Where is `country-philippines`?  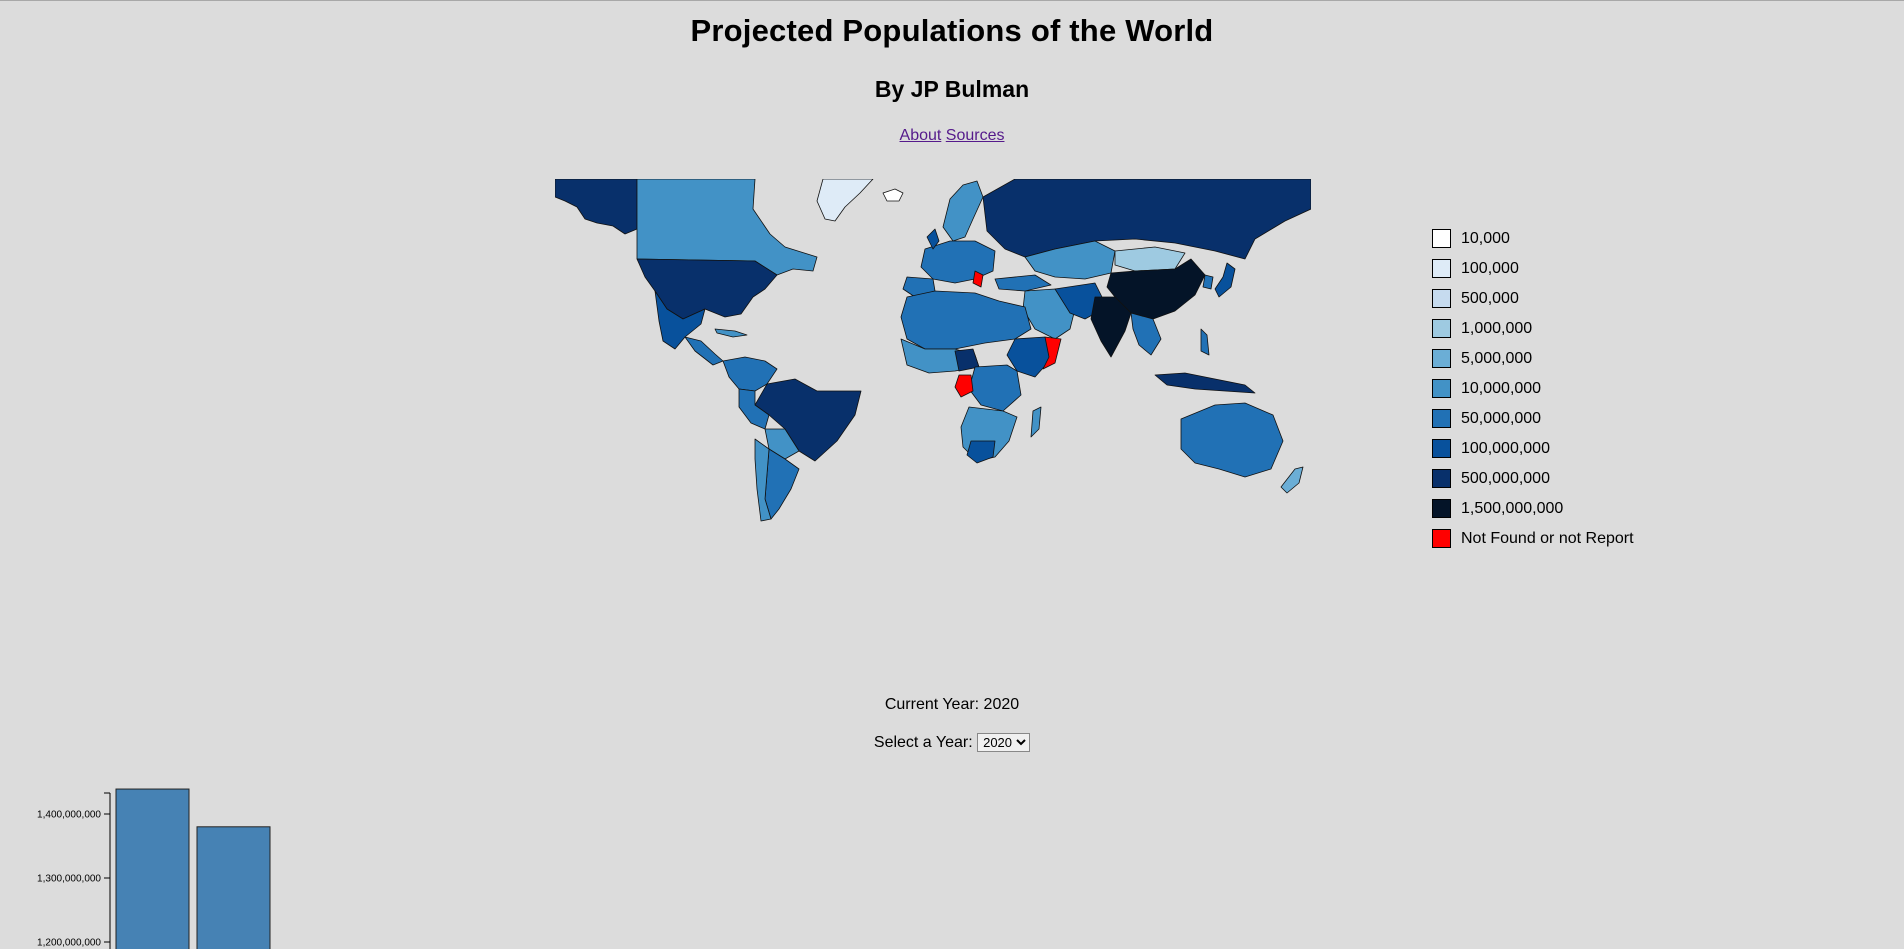
country-philippines is located at coordinates (1205, 342).